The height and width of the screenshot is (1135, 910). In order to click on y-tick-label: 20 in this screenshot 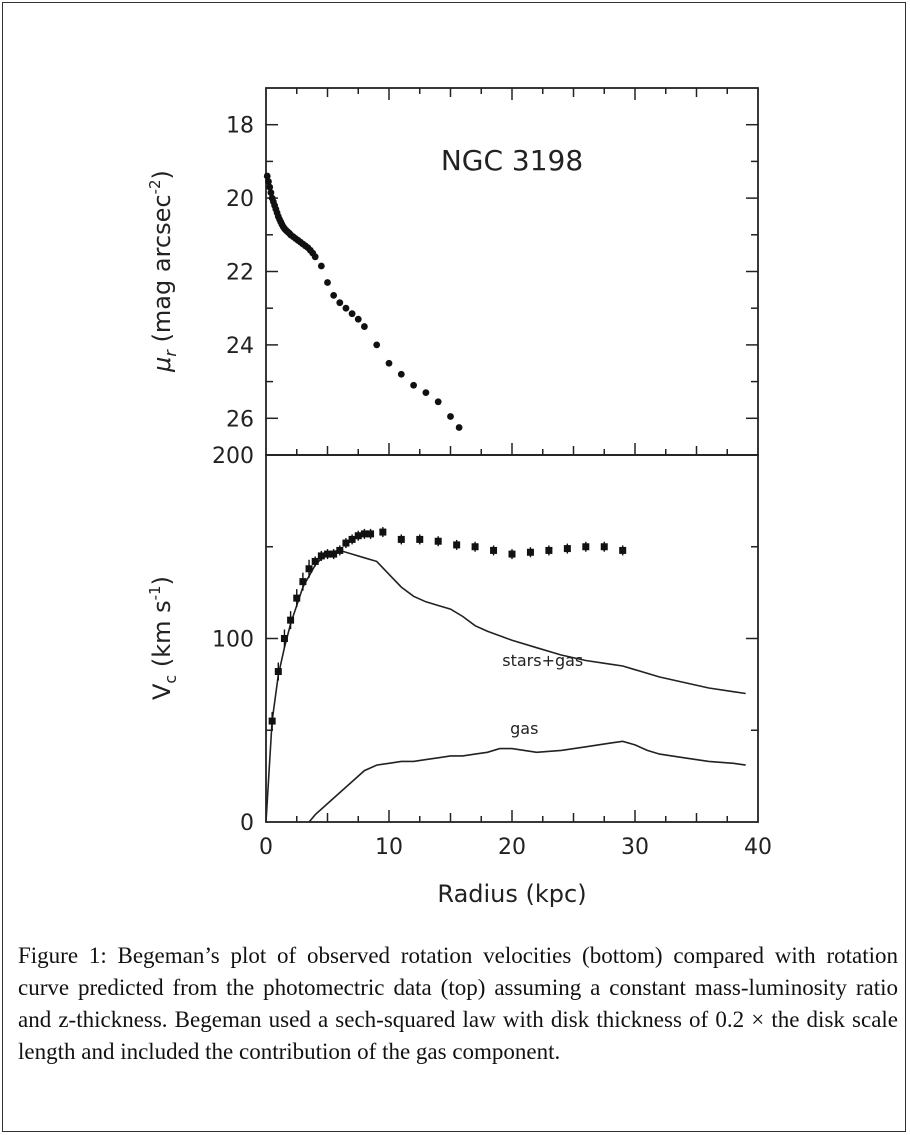, I will do `click(240, 199)`.